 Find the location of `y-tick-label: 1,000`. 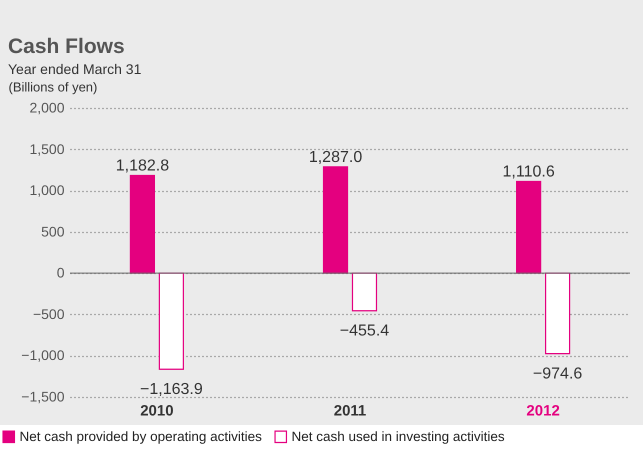

y-tick-label: 1,000 is located at coordinates (47, 190).